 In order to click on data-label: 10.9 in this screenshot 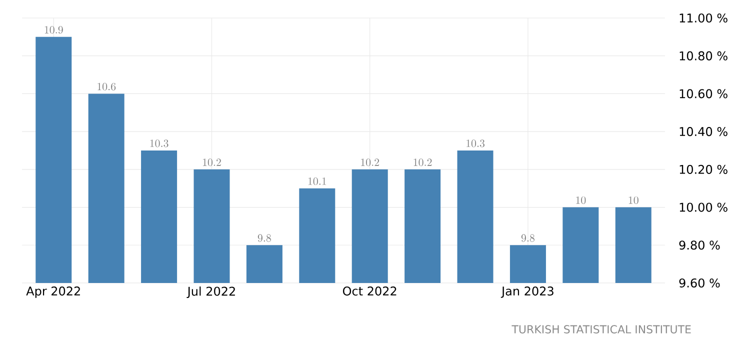, I will do `click(53, 30)`.